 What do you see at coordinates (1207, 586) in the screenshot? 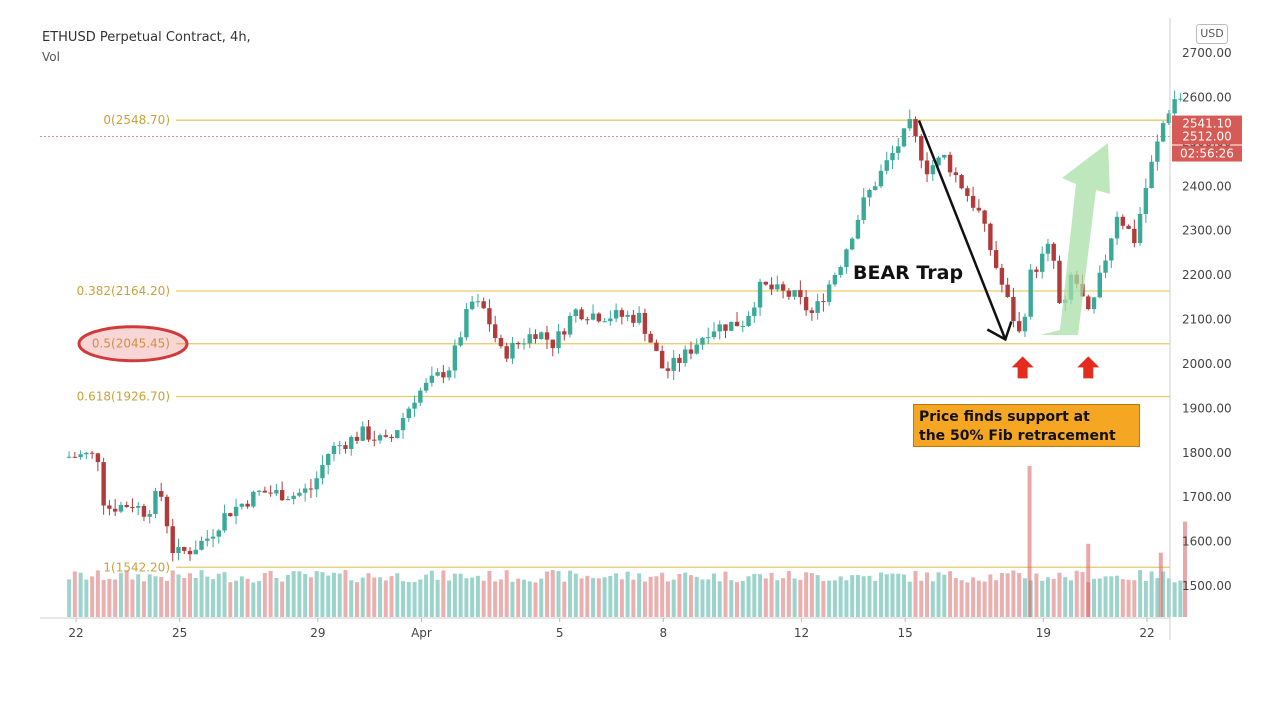
I see `y-tick-label: 1500.00` at bounding box center [1207, 586].